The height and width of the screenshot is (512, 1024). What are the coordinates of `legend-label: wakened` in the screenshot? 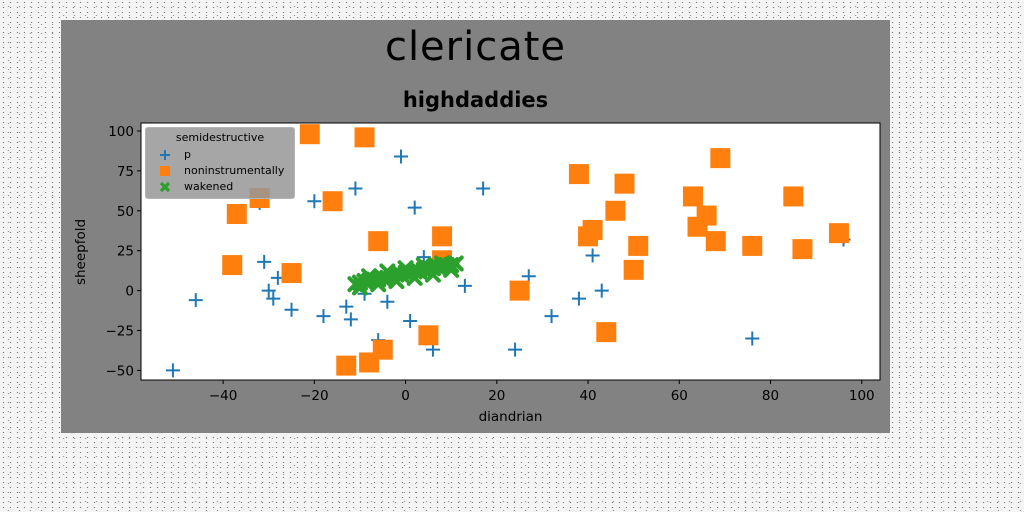 It's located at (209, 186).